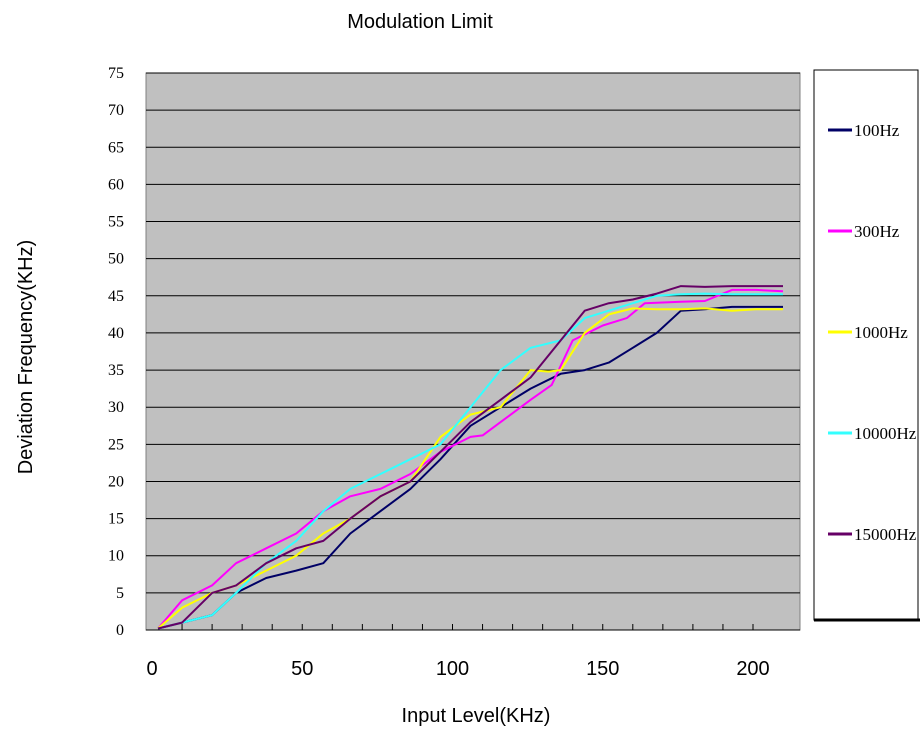 Image resolution: width=923 pixels, height=733 pixels. I want to click on y-tick-label: 0, so click(120, 630).